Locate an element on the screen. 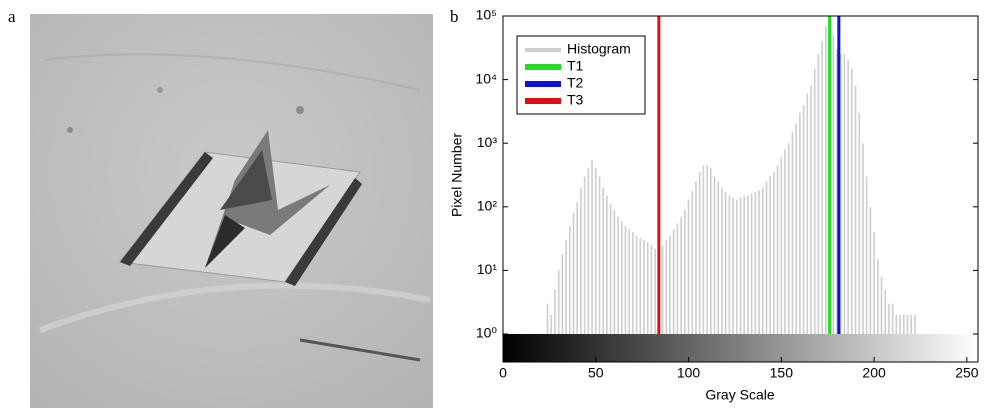 This screenshot has width=985, height=408. legend-label: T1 is located at coordinates (575, 66).